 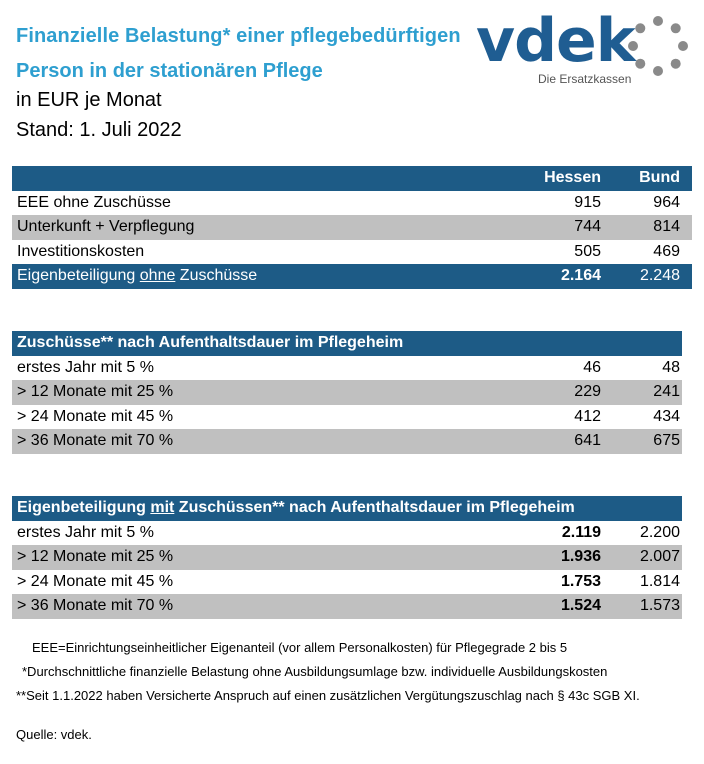 What do you see at coordinates (352, 203) in the screenshot?
I see `table-row: EEE ohne Zuschüsse 915 964` at bounding box center [352, 203].